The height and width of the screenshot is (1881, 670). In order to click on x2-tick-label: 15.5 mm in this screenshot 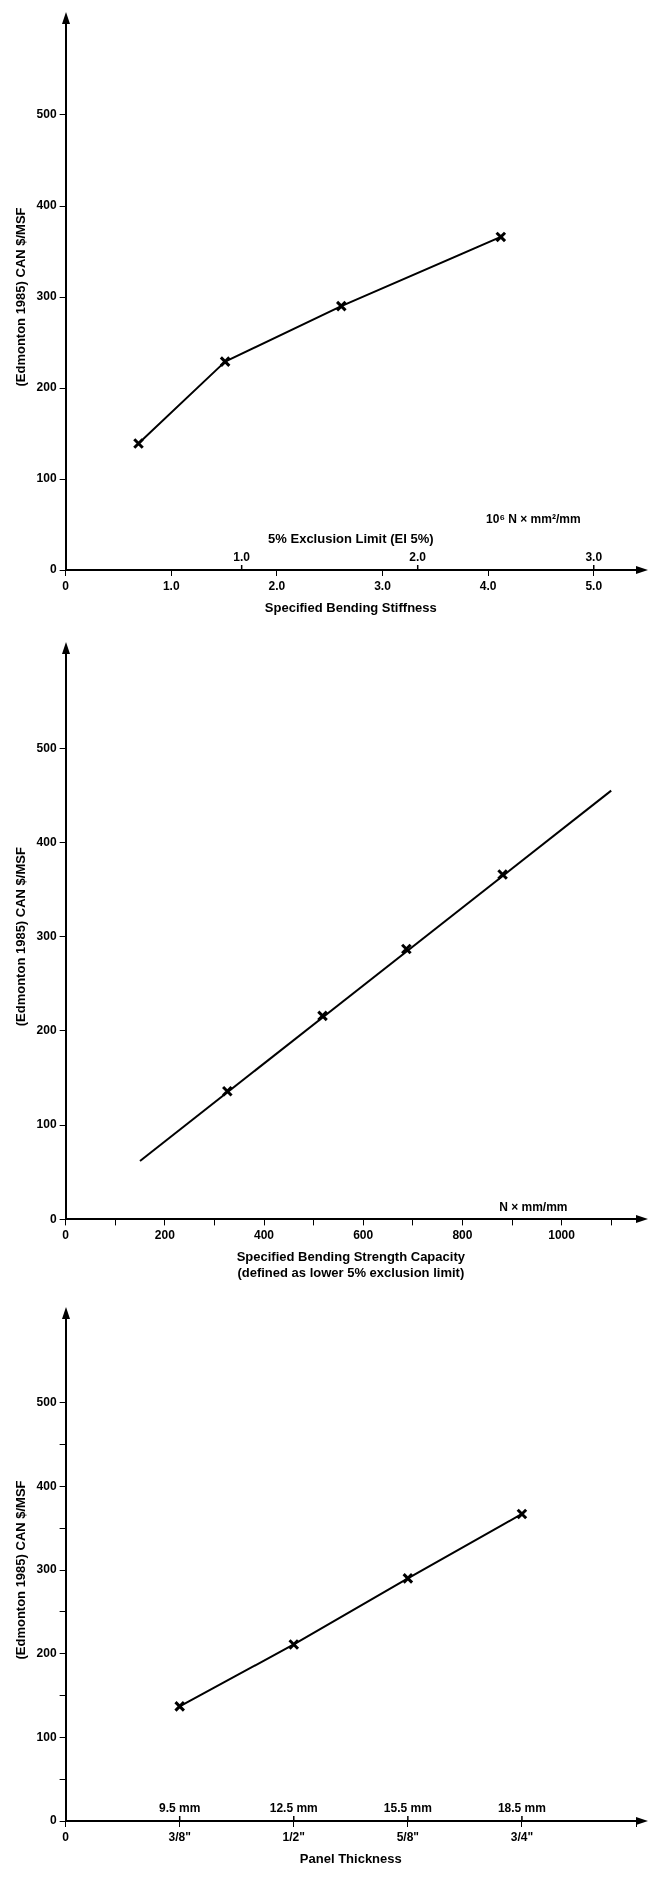, I will do `click(407, 1808)`.